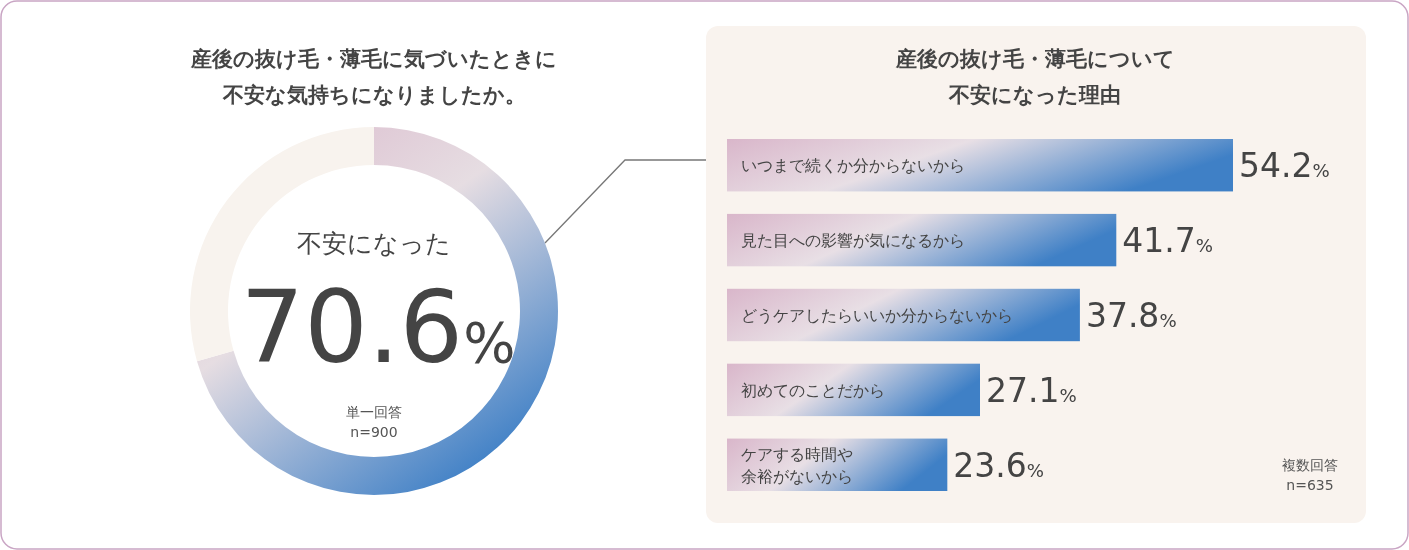  I want to click on data-label: 37.8%, so click(1131, 315).